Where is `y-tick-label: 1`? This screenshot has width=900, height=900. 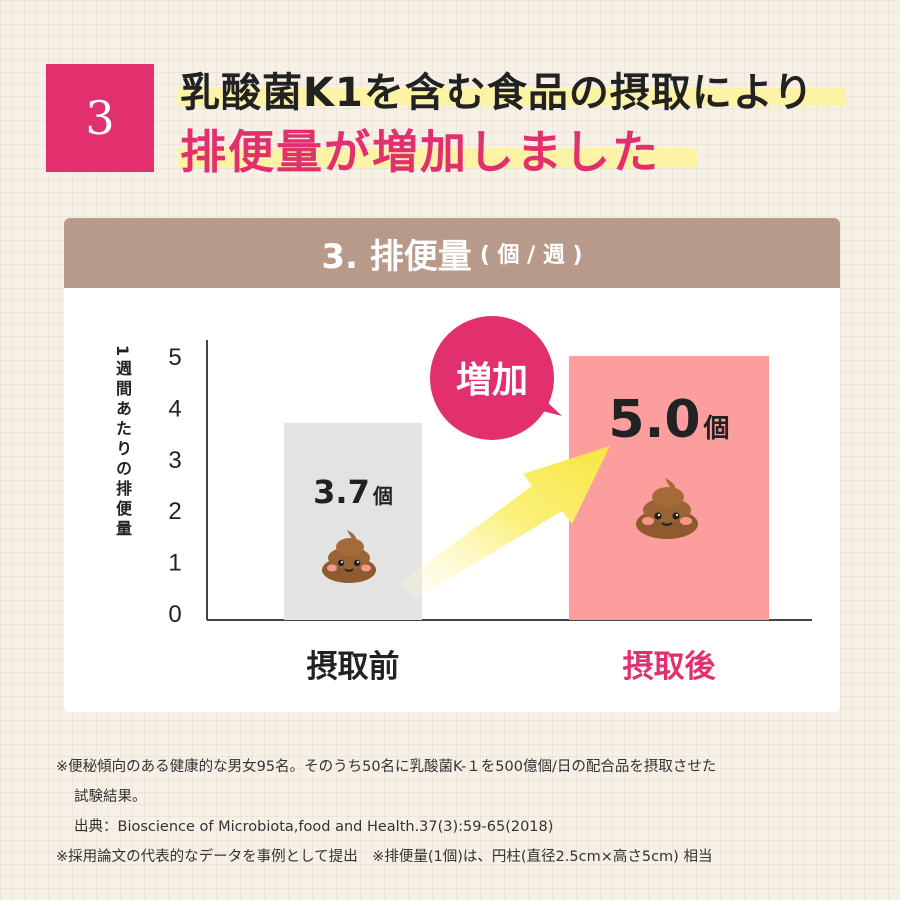
y-tick-label: 1 is located at coordinates (174, 563).